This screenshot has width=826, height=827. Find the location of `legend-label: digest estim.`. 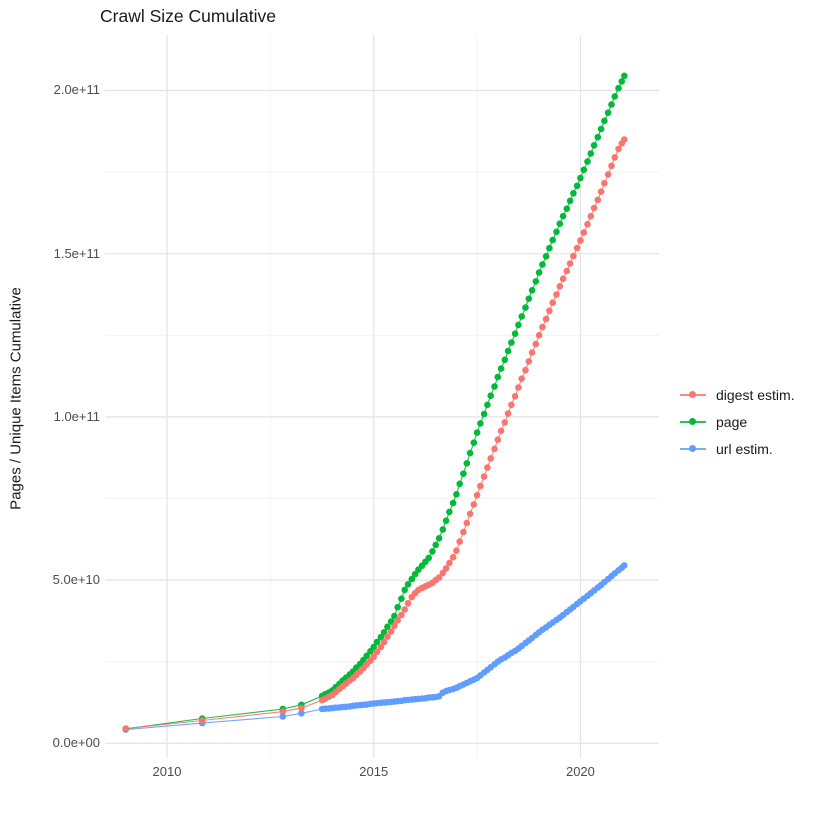

legend-label: digest estim. is located at coordinates (755, 394).